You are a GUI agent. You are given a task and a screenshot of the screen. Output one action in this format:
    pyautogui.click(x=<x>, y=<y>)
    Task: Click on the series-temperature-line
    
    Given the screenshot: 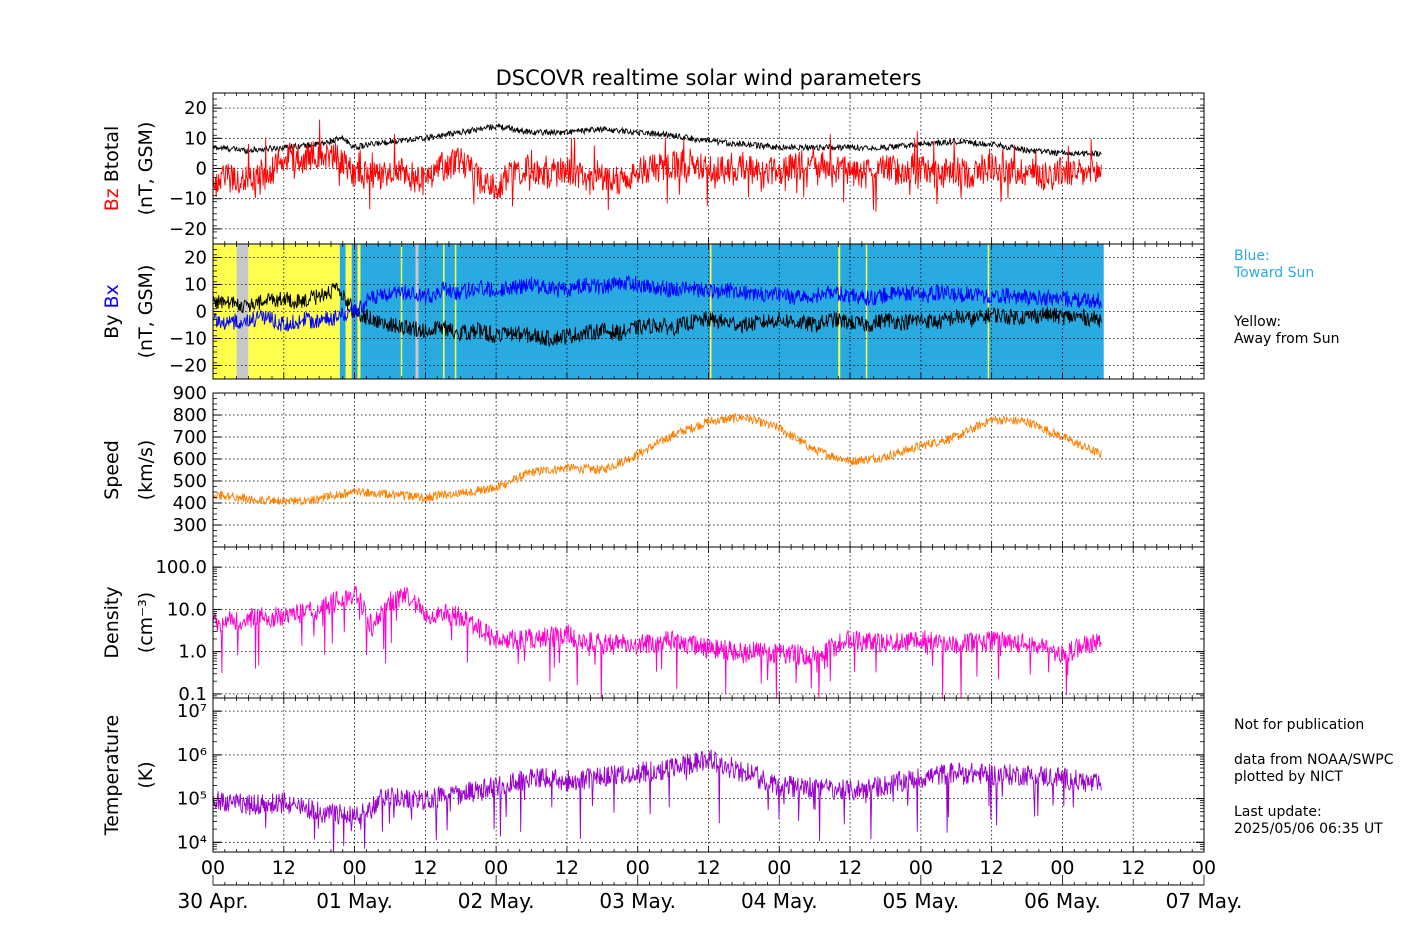 What is the action you would take?
    pyautogui.click(x=657, y=800)
    